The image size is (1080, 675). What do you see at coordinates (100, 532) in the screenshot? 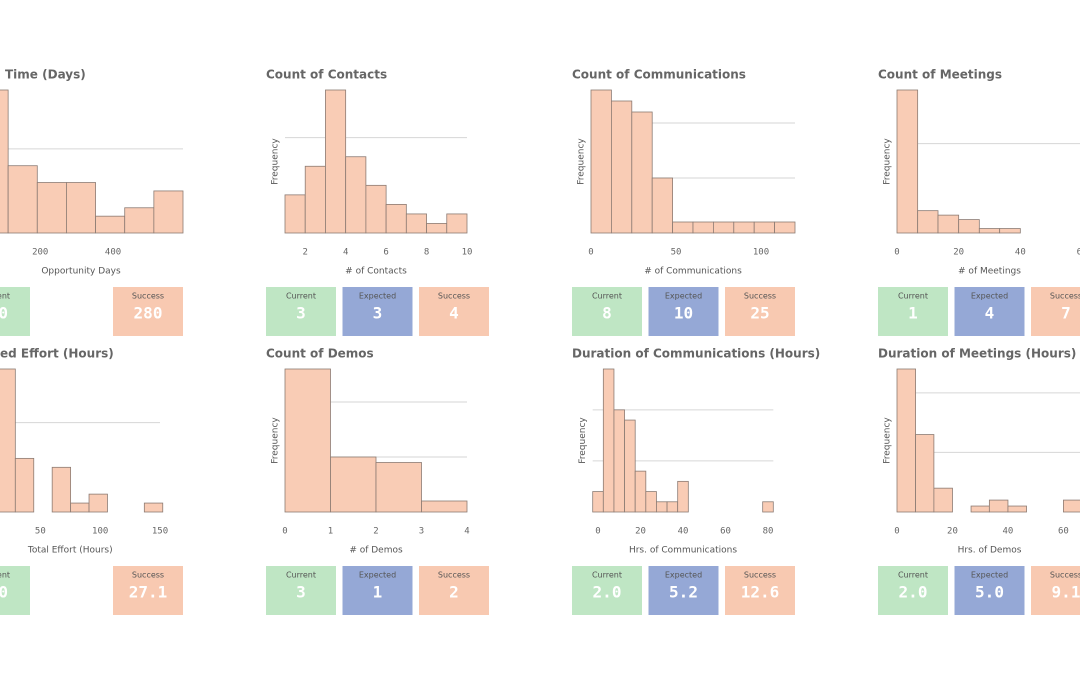
I see `x-tick-label: 100` at bounding box center [100, 532].